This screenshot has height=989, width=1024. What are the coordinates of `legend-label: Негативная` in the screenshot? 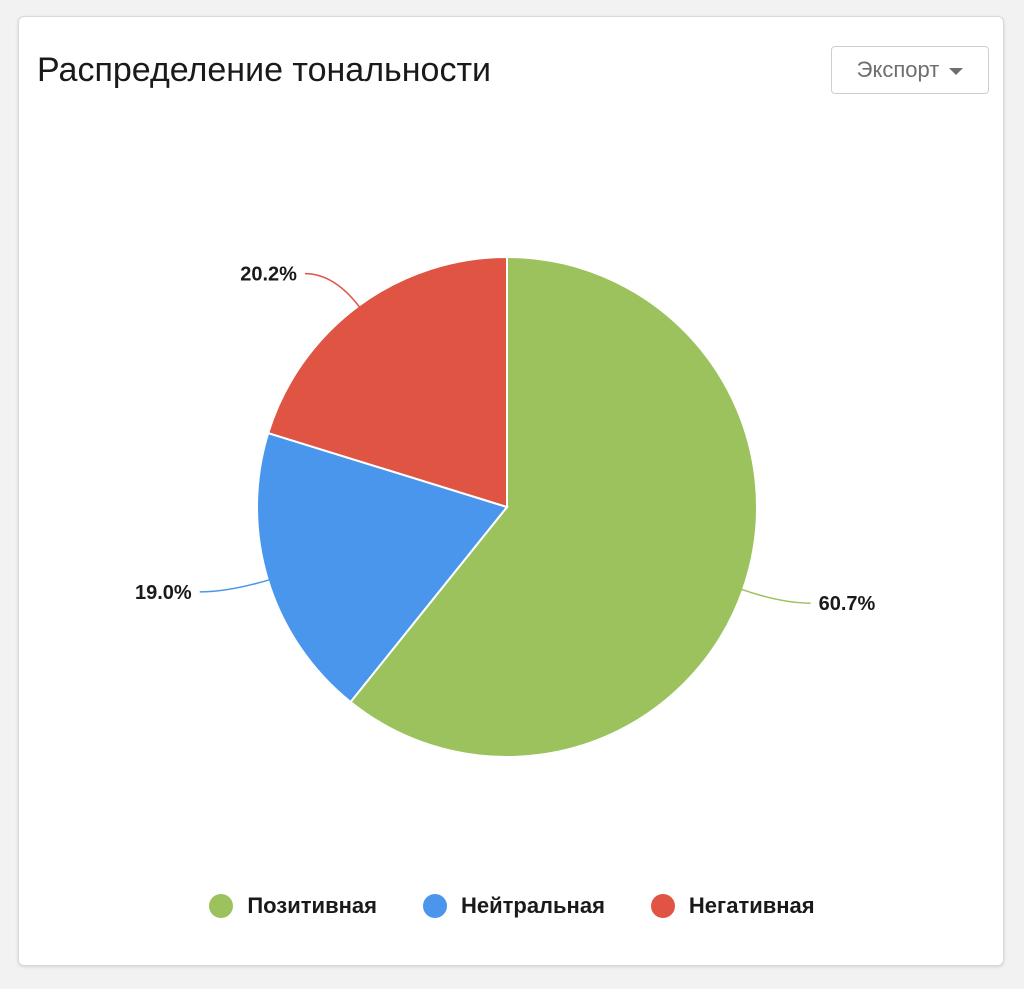 It's located at (751, 905).